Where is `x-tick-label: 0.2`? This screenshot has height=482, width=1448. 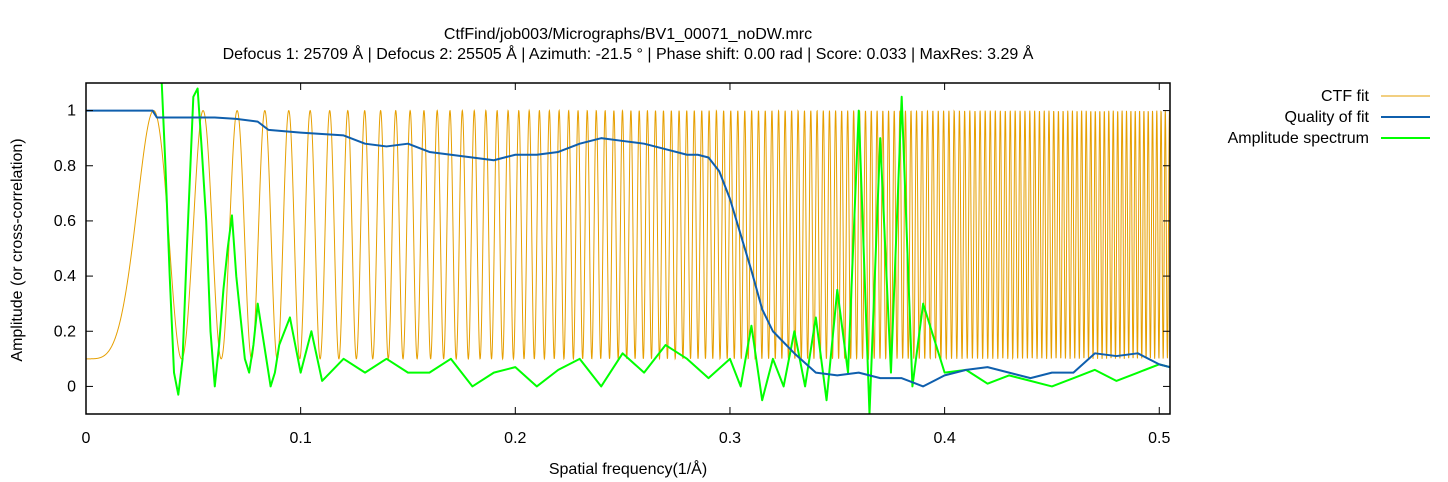 x-tick-label: 0.2 is located at coordinates (515, 438).